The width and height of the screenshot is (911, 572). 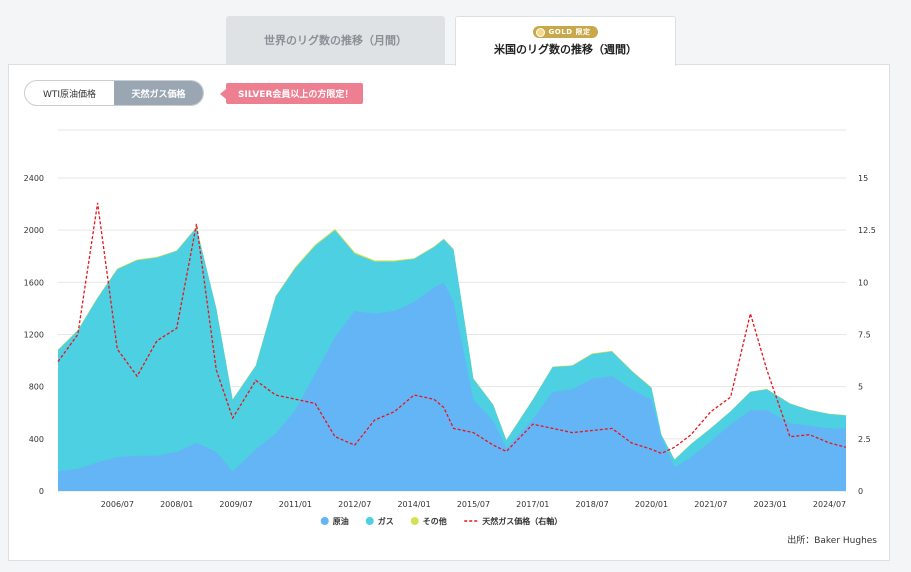 What do you see at coordinates (34, 282) in the screenshot?
I see `y-left-tick-label: 1600` at bounding box center [34, 282].